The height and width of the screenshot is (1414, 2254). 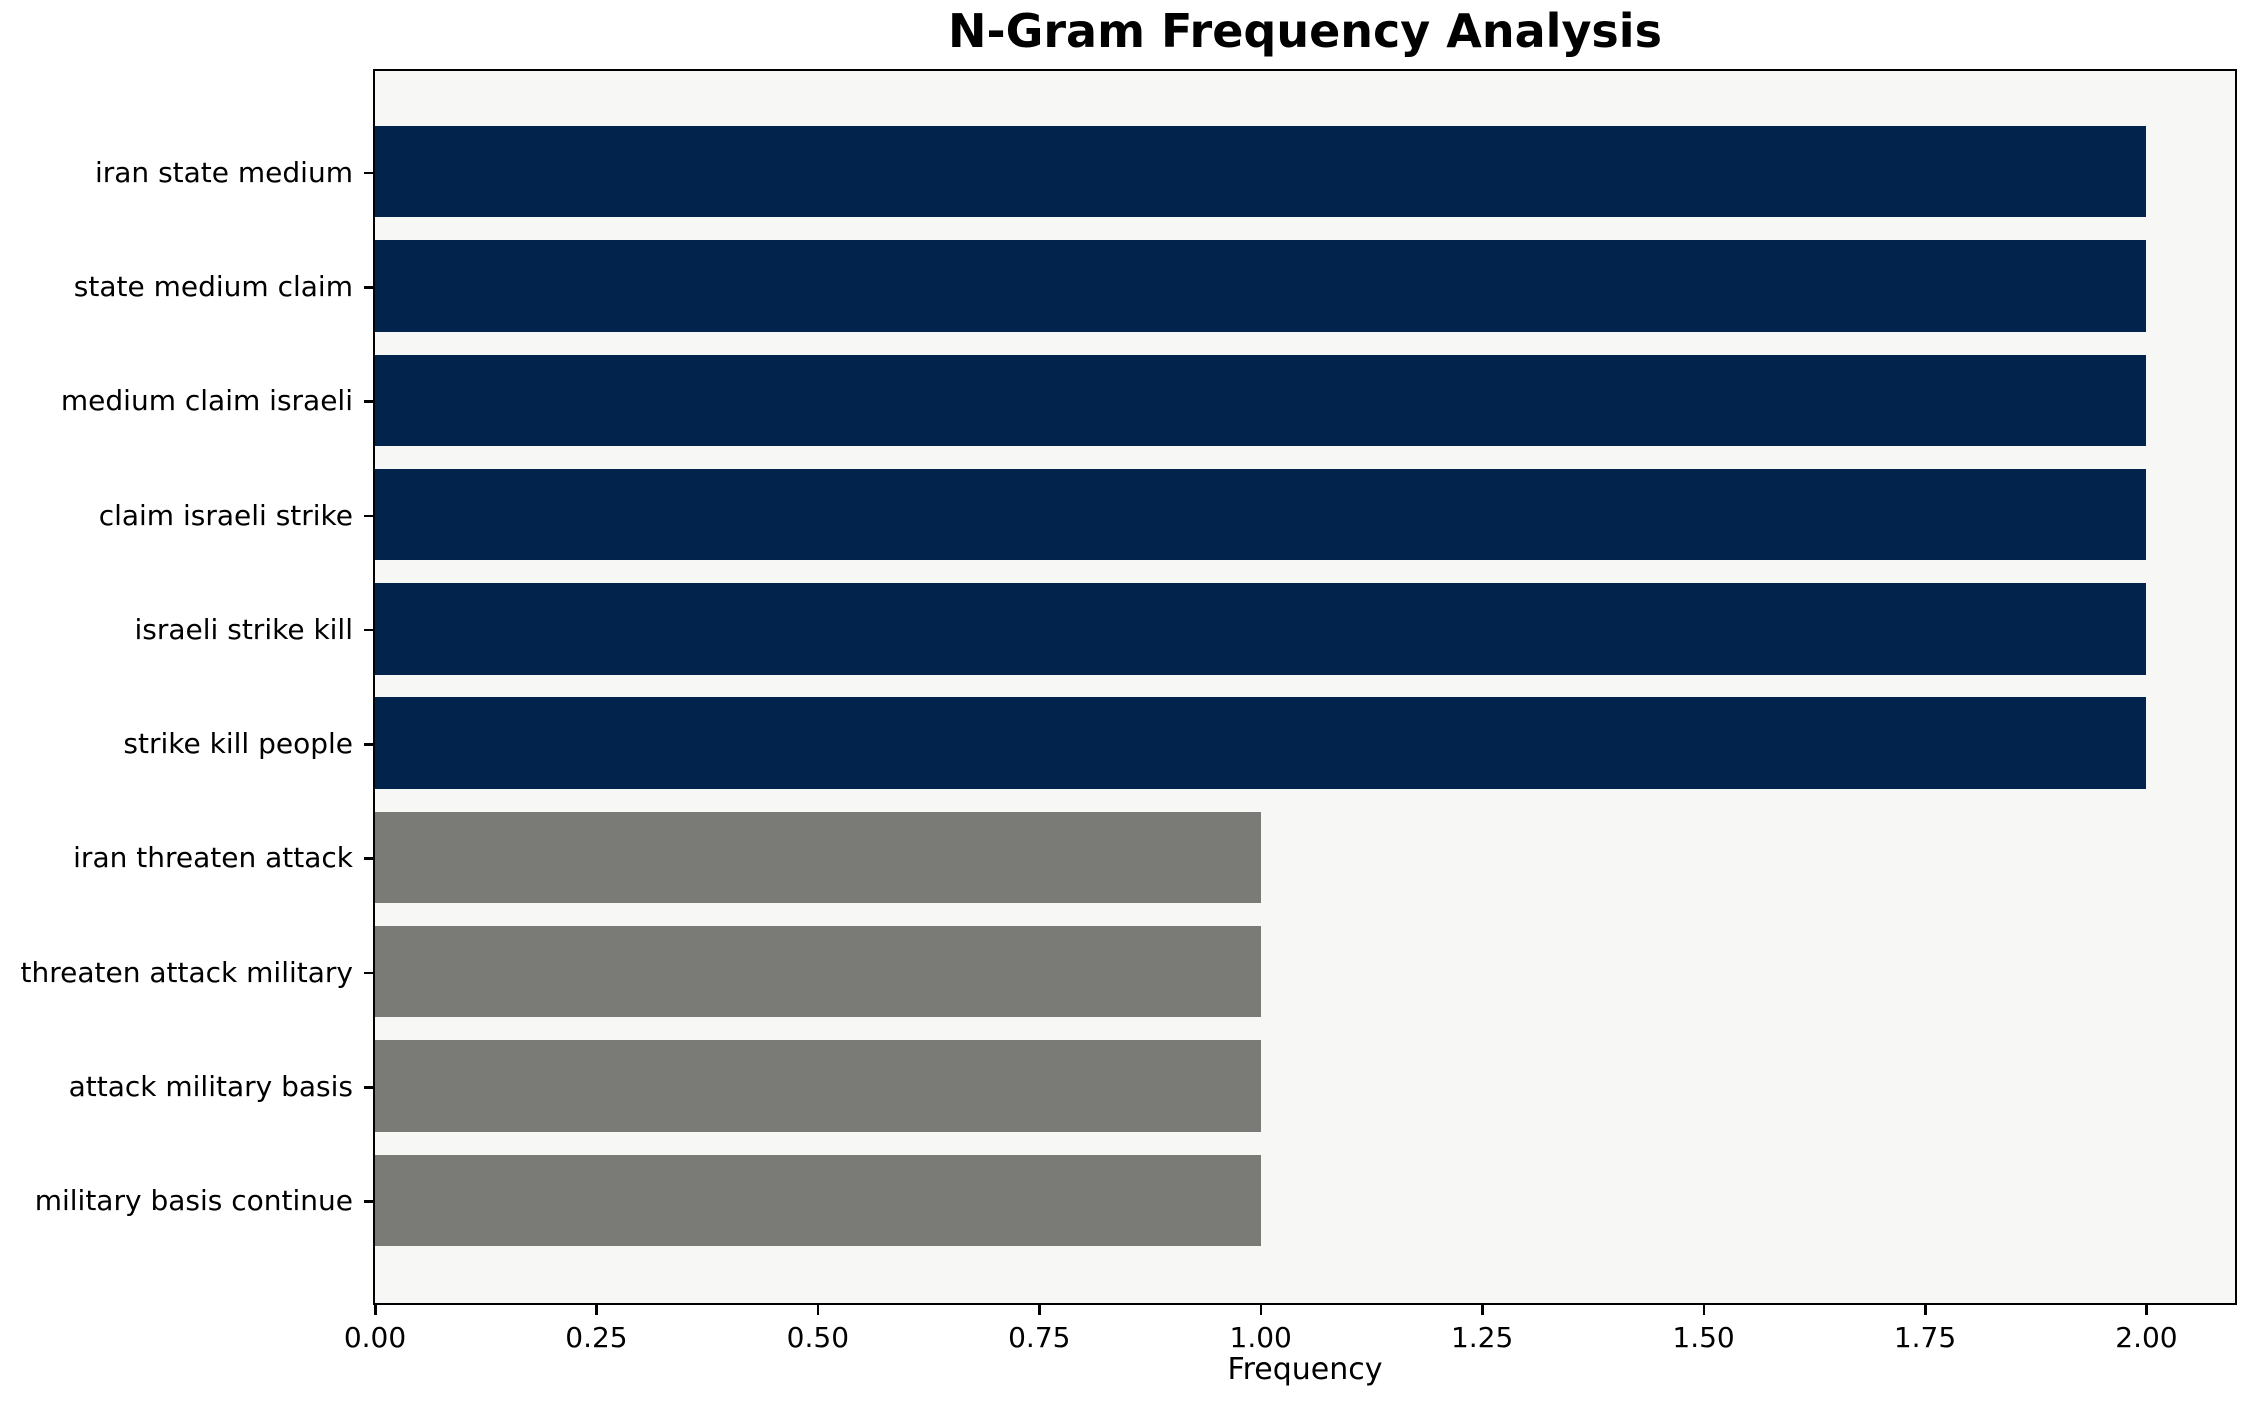 I want to click on y-tick-label: iran threaten attack, so click(x=213, y=858).